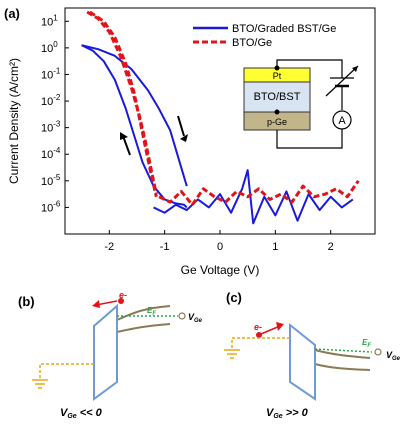 The height and width of the screenshot is (426, 409). Describe the element at coordinates (125, 144) in the screenshot. I see `sweep-arrow-up` at that location.